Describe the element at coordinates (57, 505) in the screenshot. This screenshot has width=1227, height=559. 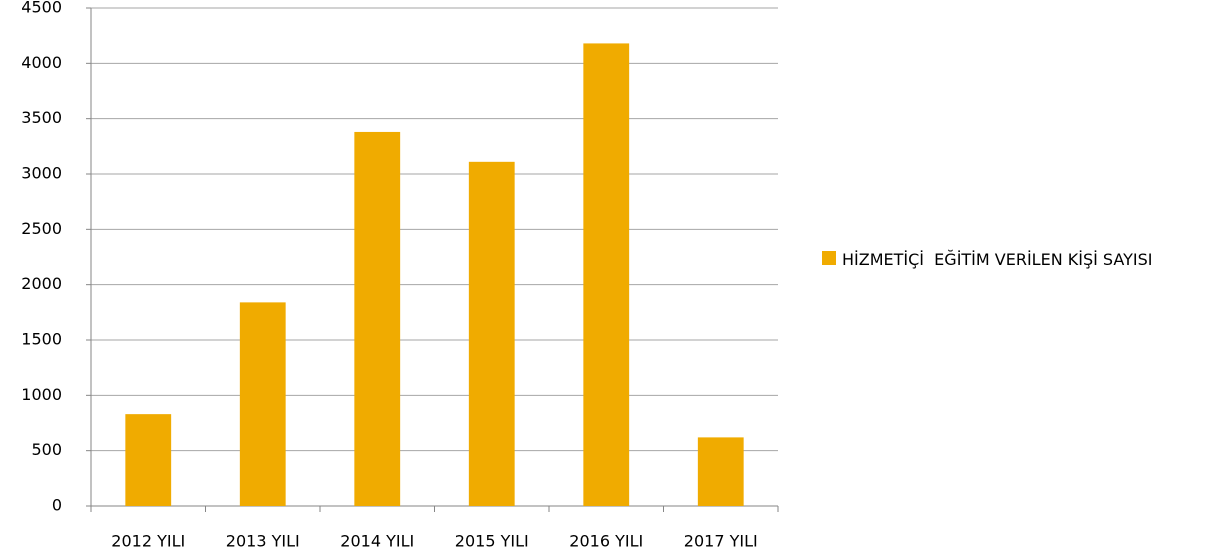
I see `y-tick-label: 0` at that location.